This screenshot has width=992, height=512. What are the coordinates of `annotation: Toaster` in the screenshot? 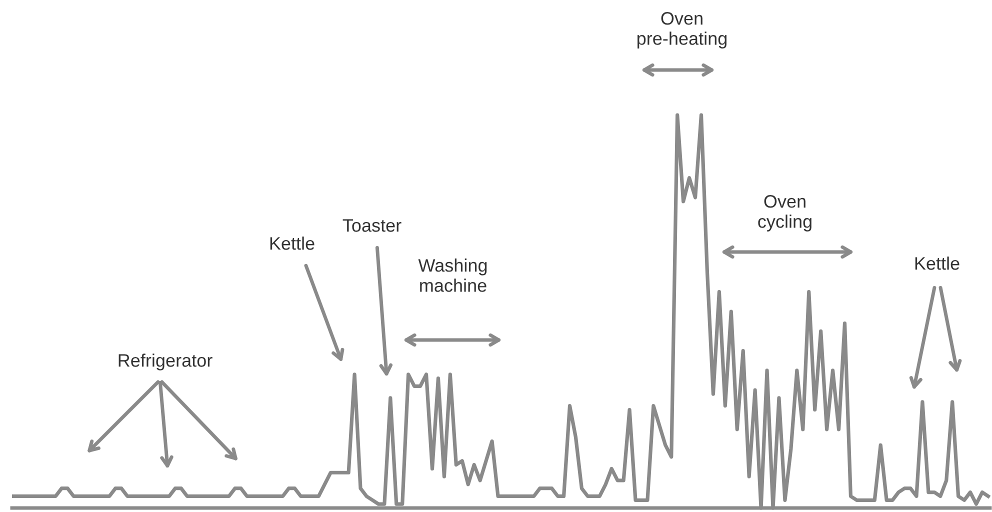 It's located at (372, 225).